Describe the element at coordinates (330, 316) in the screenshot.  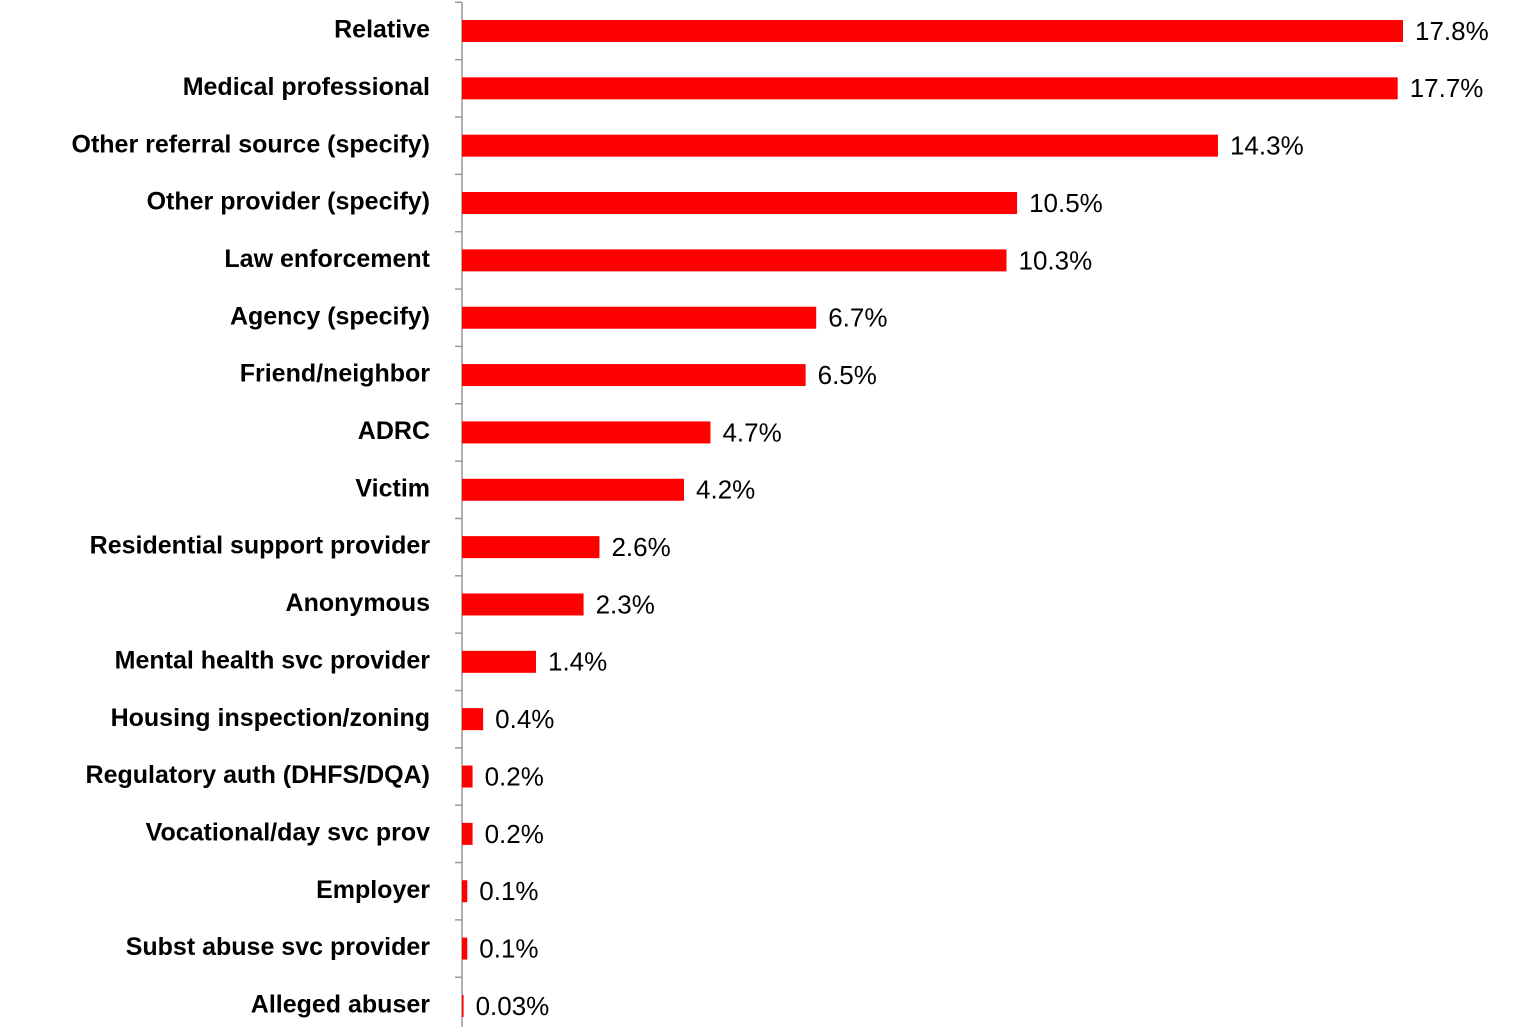
I see `category-label: Agency (specify)` at that location.